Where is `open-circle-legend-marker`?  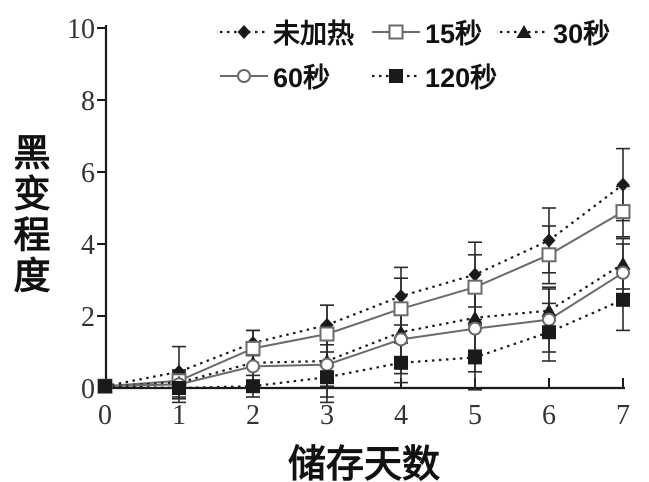
open-circle-legend-marker is located at coordinates (244, 75).